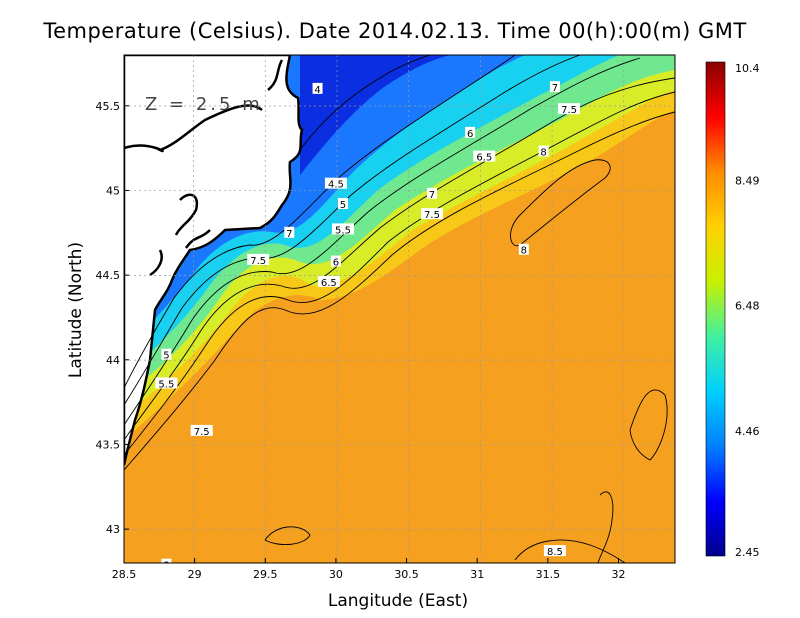 This screenshot has width=800, height=618. Describe the element at coordinates (108, 444) in the screenshot. I see `y-tick-label: 43.5` at that location.